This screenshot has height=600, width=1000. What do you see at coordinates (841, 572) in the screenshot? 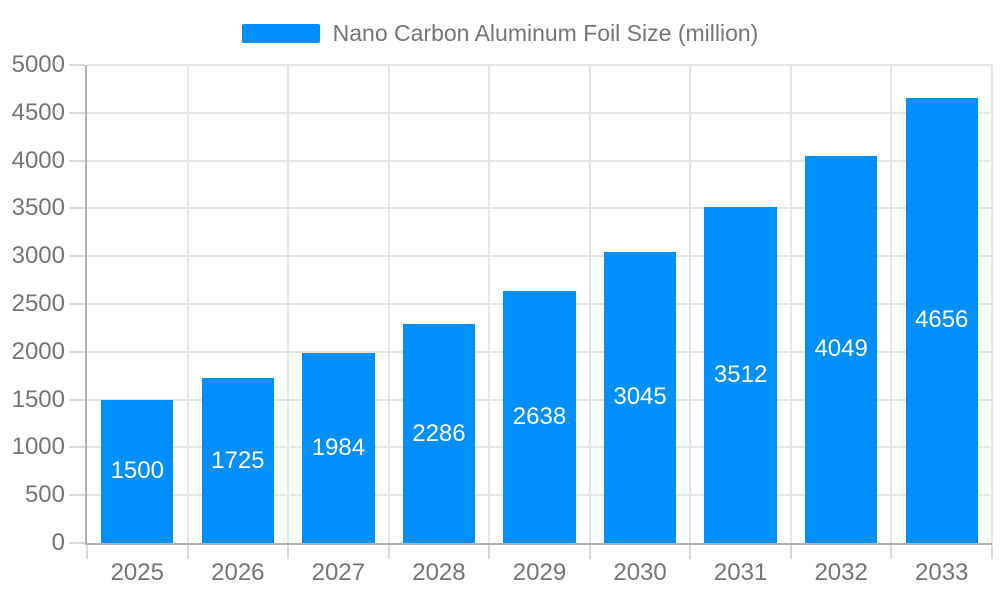
I see `x-tick-label: 2032` at bounding box center [841, 572].